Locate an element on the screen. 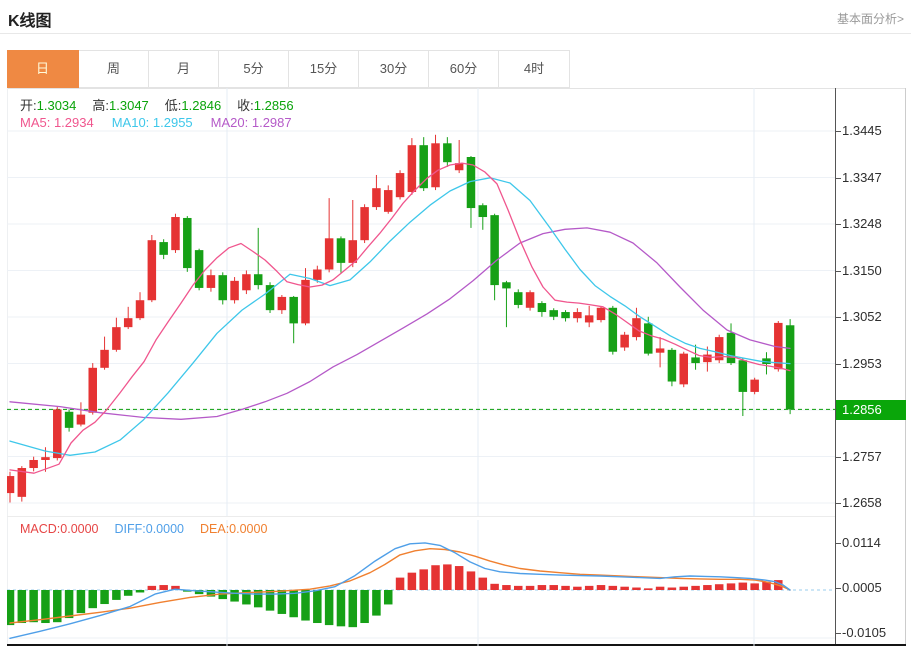 This screenshot has width=911, height=648. tab-日: 日 is located at coordinates (43, 69).